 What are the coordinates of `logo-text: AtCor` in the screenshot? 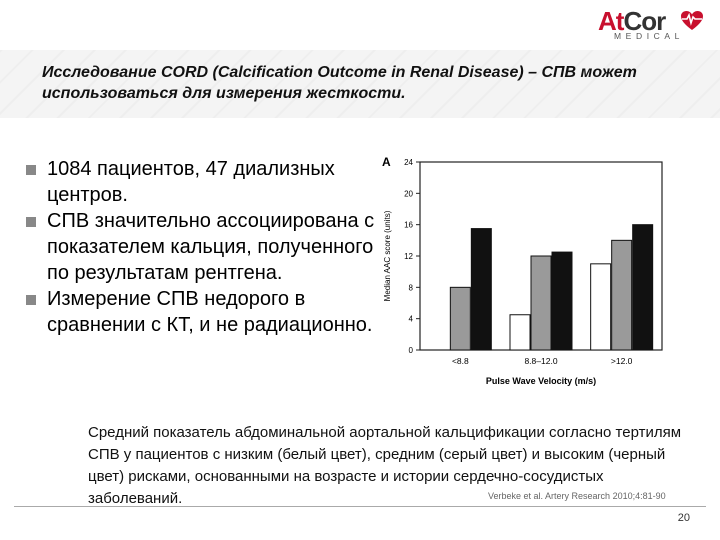 It's located at (632, 21).